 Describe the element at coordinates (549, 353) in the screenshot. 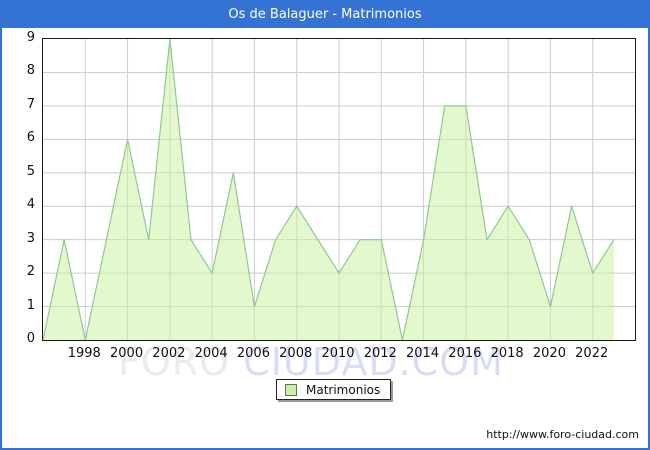

I see `x-tick-label: 2020` at that location.